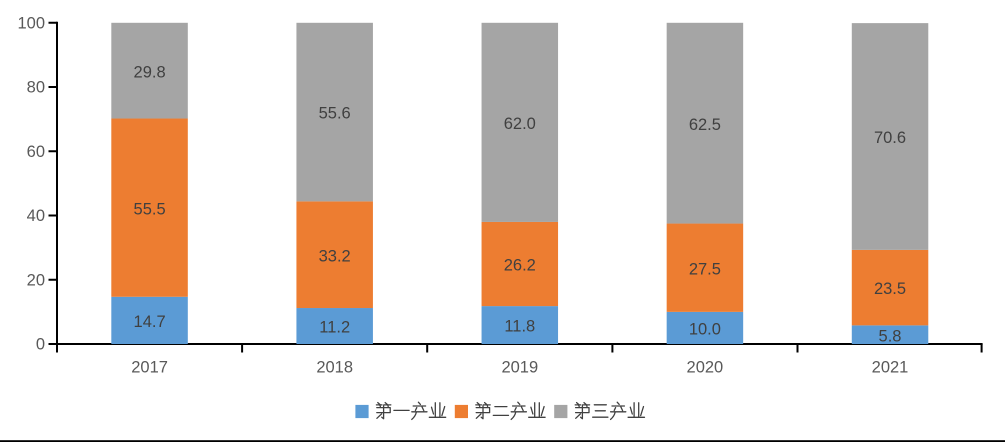 The width and height of the screenshot is (1005, 442). Describe the element at coordinates (36, 152) in the screenshot. I see `svg-text: 60` at that location.